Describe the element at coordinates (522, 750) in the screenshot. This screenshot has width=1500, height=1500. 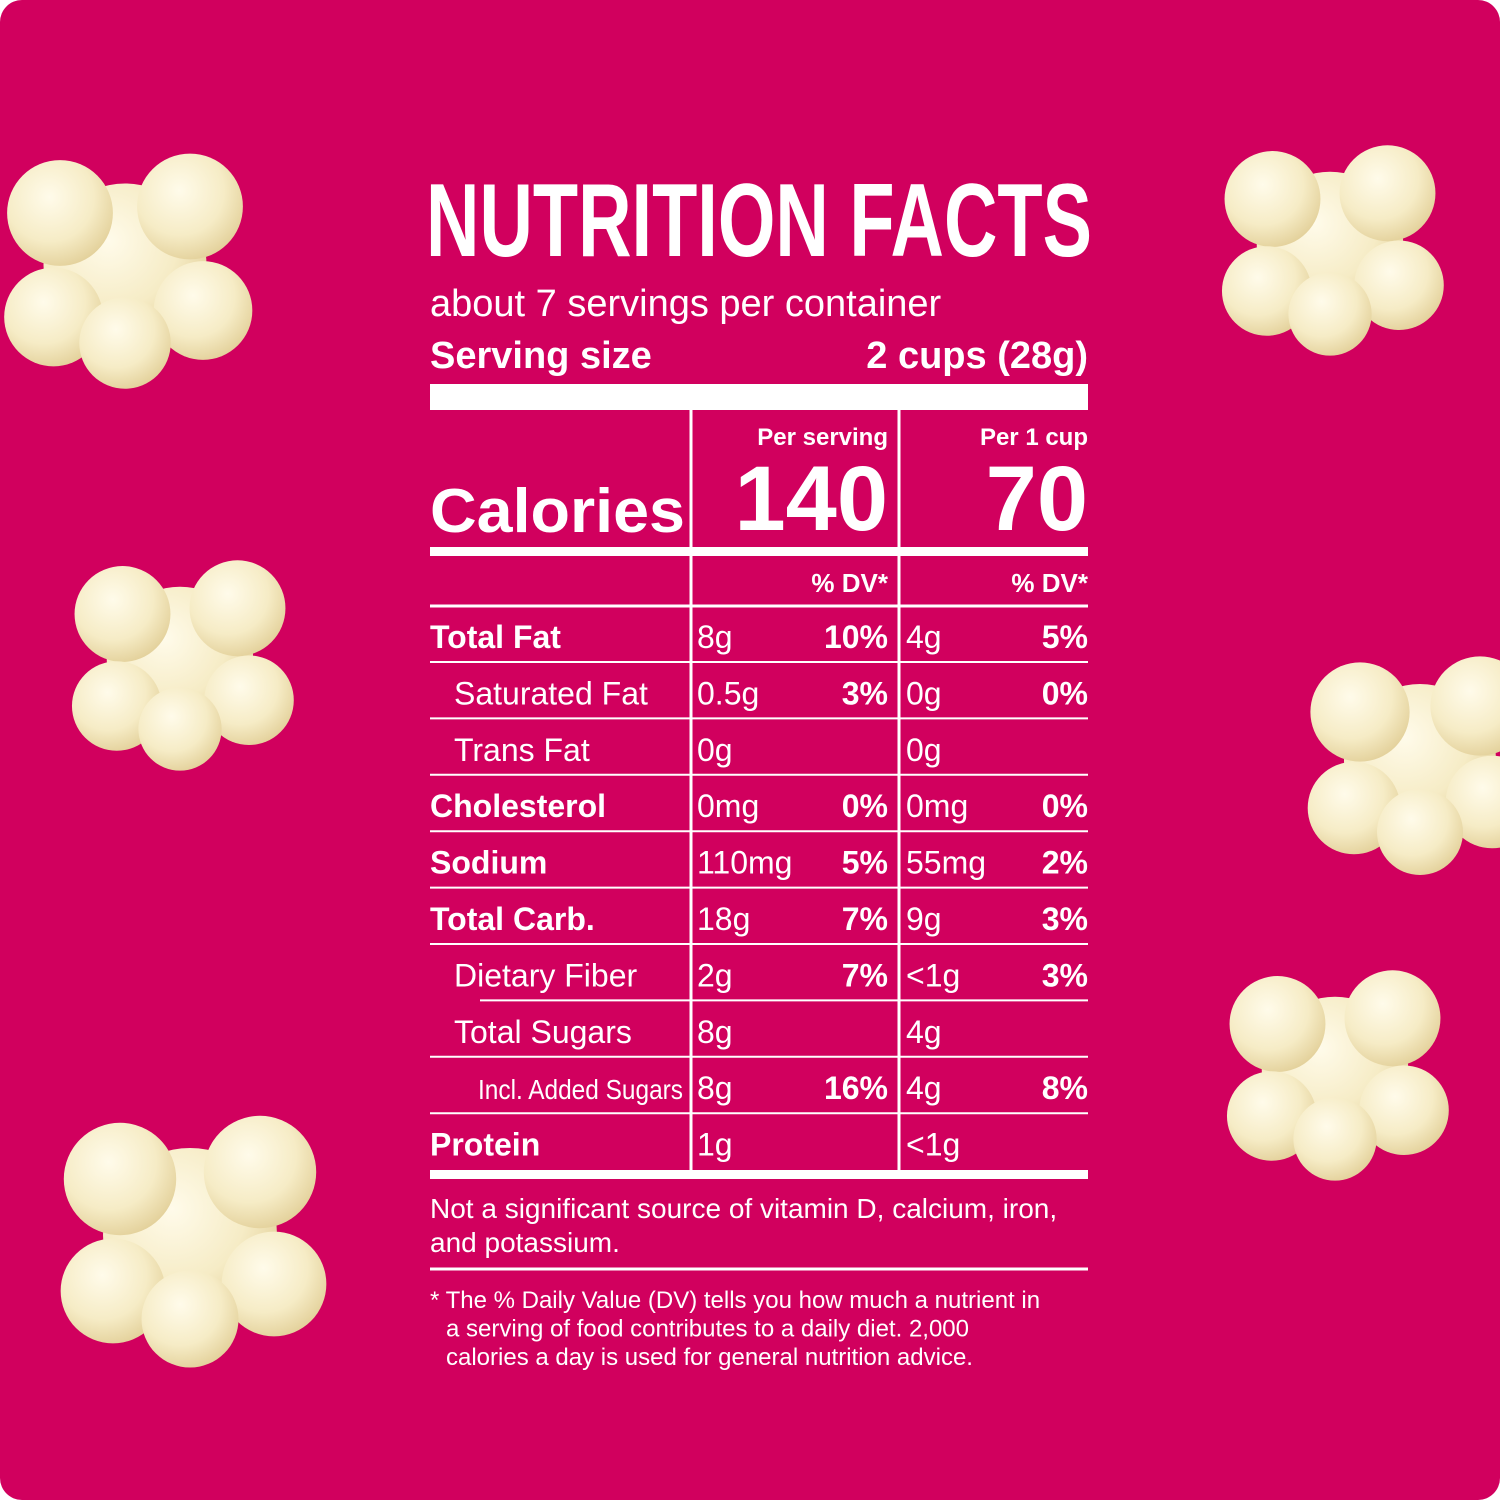
I see `nutrient-name: Trans Fat` at that location.